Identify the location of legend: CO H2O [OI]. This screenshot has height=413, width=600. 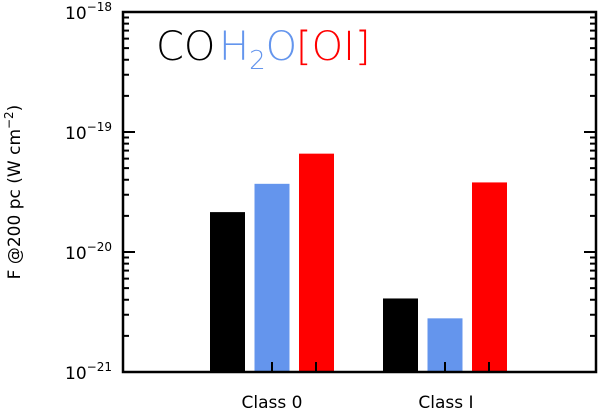
(263, 50).